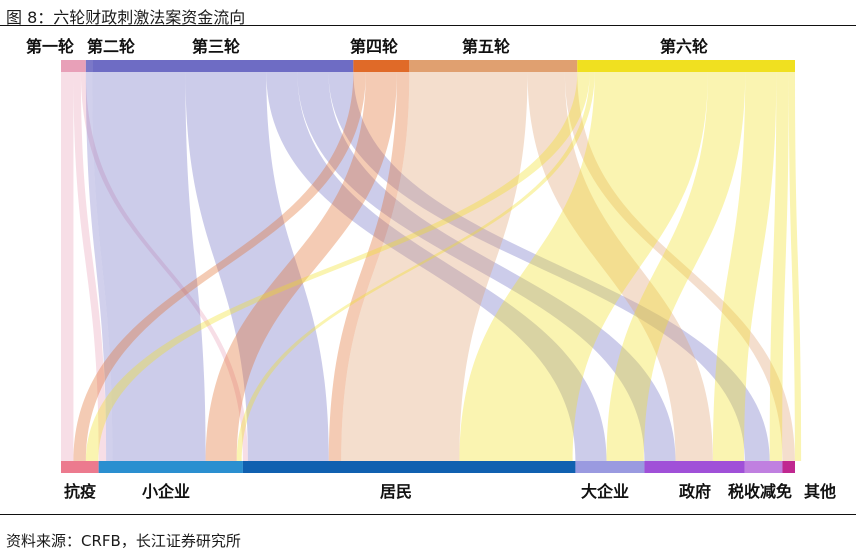 The height and width of the screenshot is (552, 856). What do you see at coordinates (676, 266) in the screenshot?
I see `flow-r6-t4` at bounding box center [676, 266].